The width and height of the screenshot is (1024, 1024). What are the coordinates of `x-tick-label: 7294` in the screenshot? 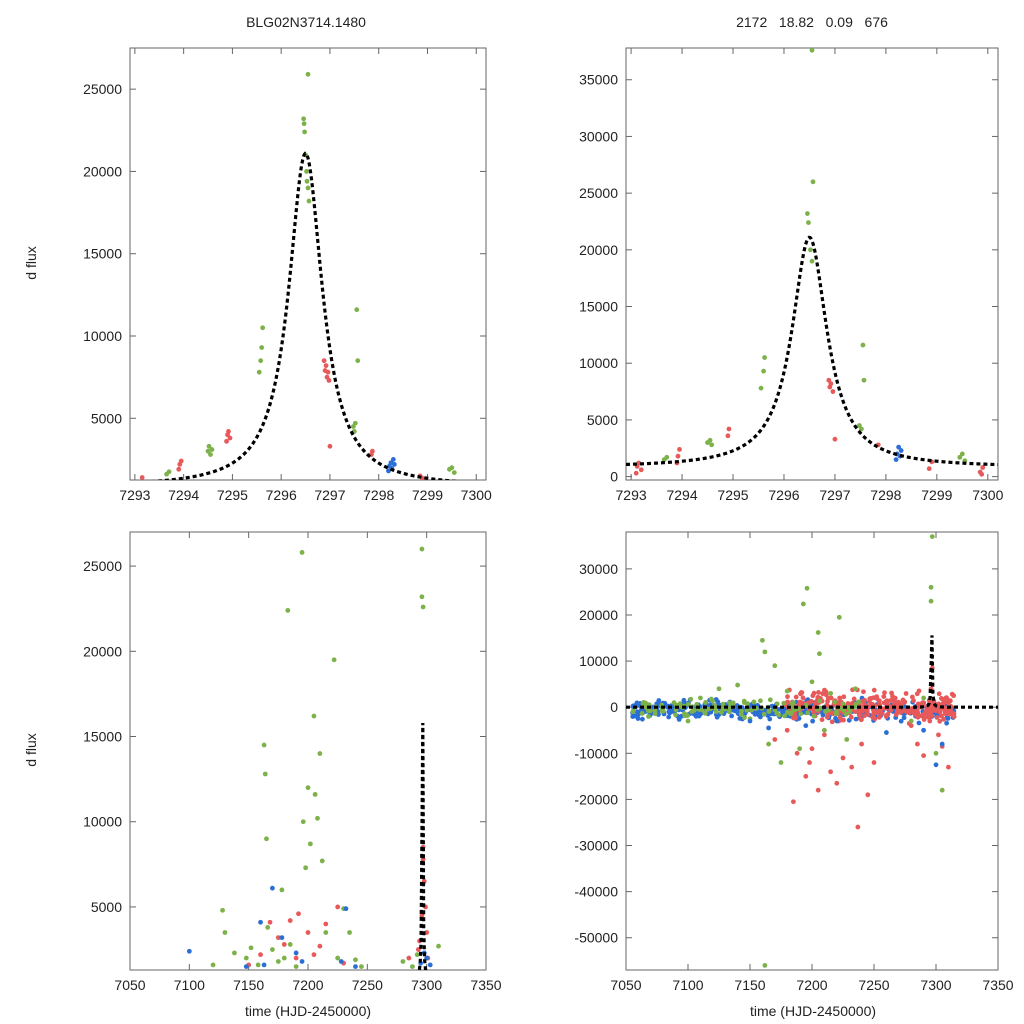 It's located at (183, 495).